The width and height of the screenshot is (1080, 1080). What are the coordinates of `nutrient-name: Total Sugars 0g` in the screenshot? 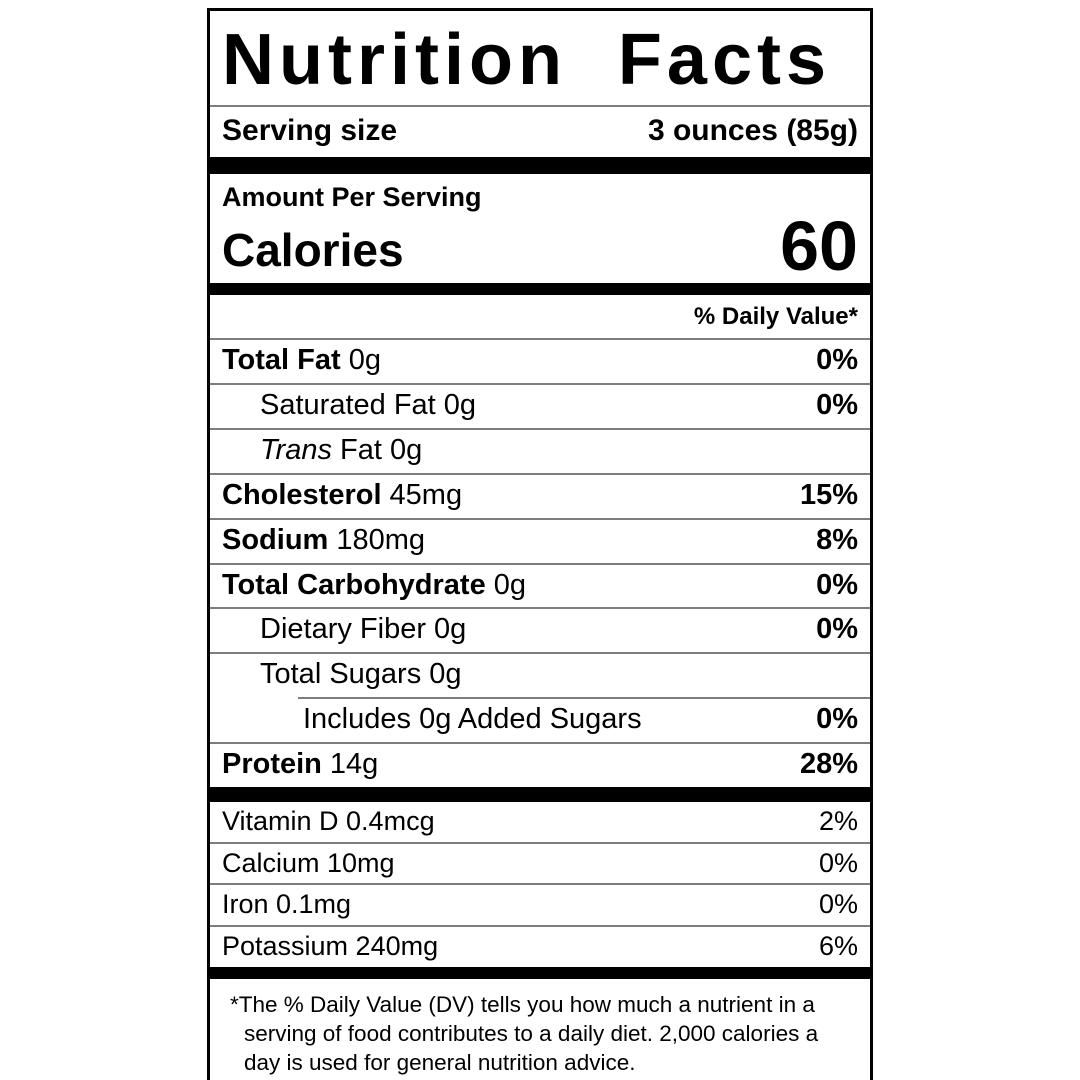 It's located at (361, 674).